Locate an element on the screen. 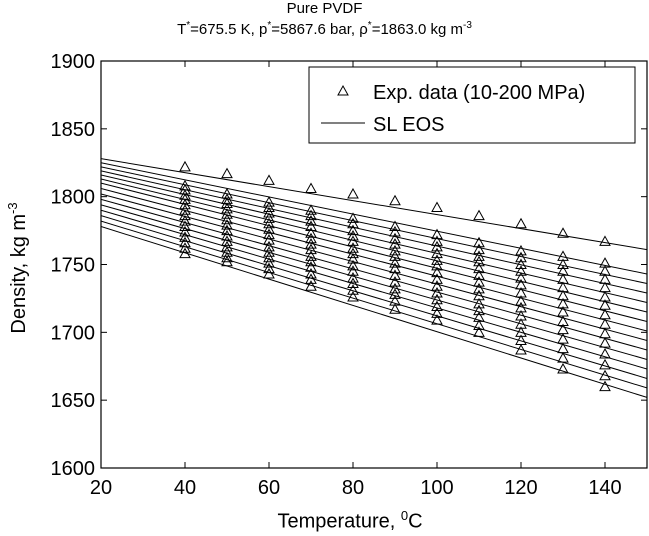  chart-title: Pure PVDF is located at coordinates (324, 8).